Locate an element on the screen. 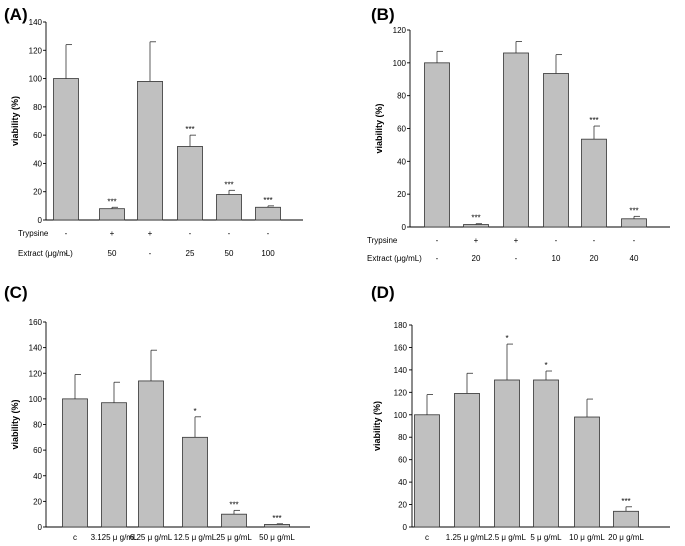 This screenshot has height=546, width=685. panel-a-row-value: 25 is located at coordinates (190, 253).